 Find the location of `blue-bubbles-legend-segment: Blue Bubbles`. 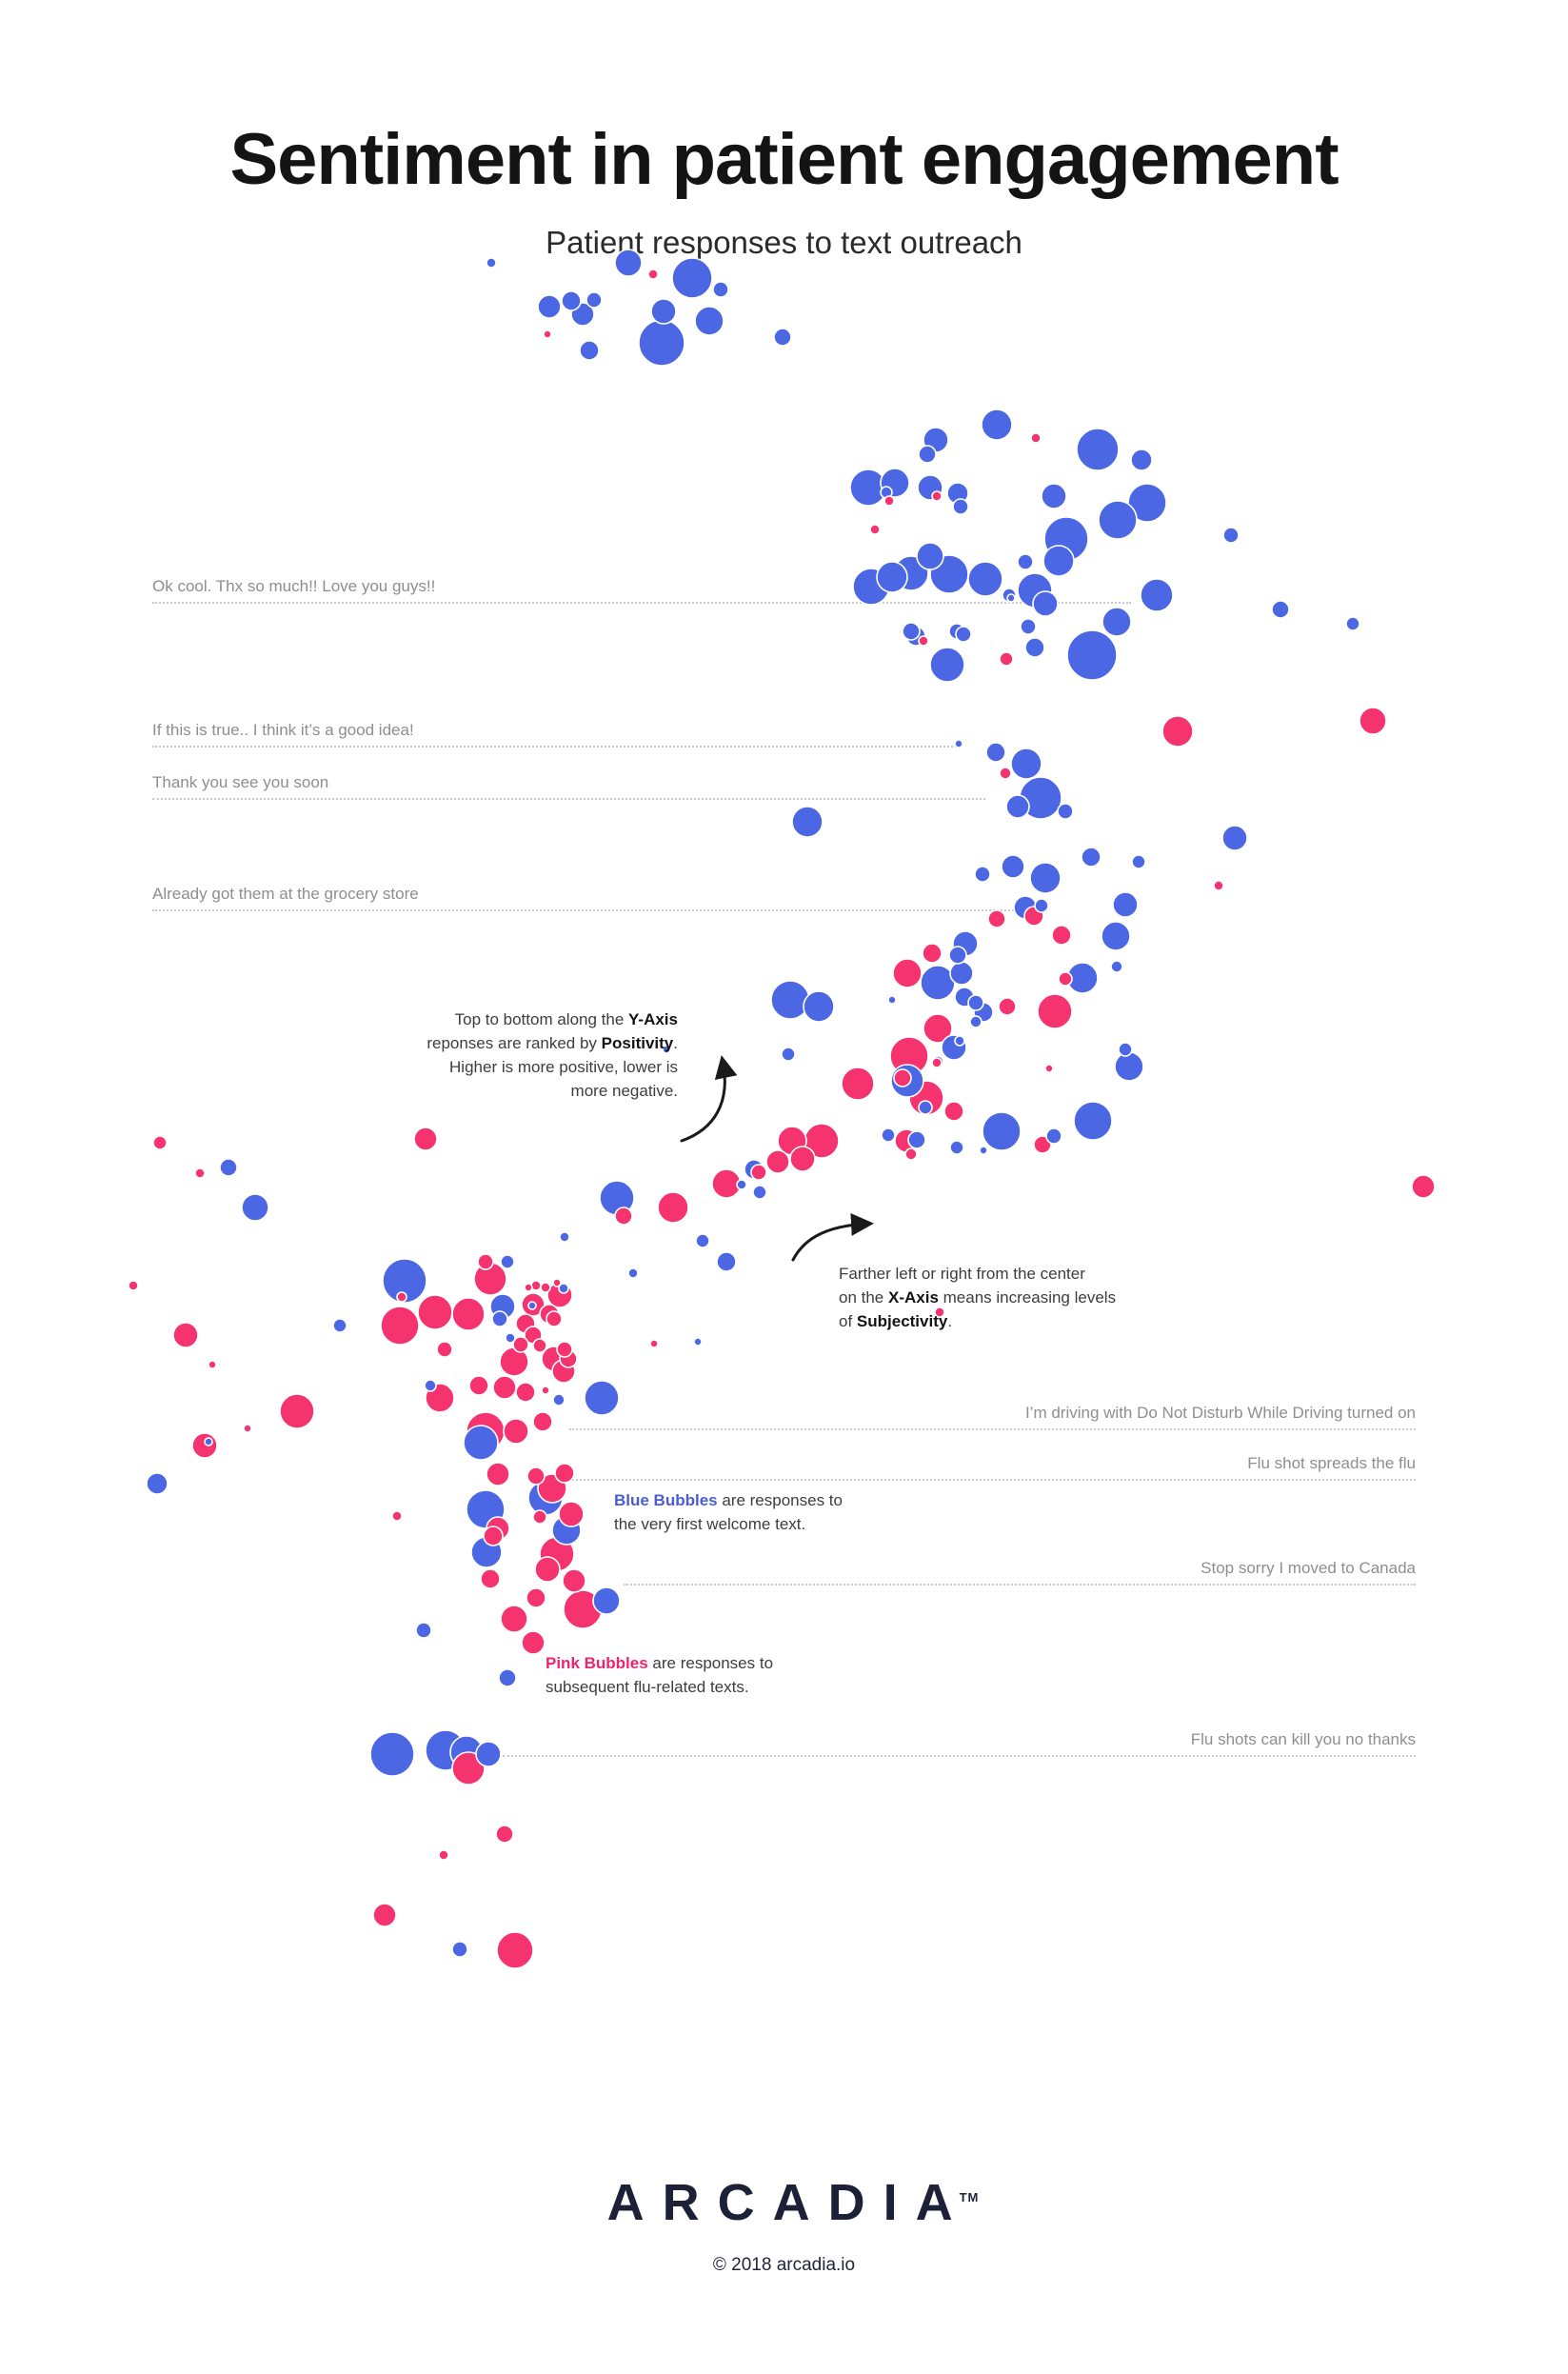

blue-bubbles-legend-segment: Blue Bubbles is located at coordinates (666, 1500).